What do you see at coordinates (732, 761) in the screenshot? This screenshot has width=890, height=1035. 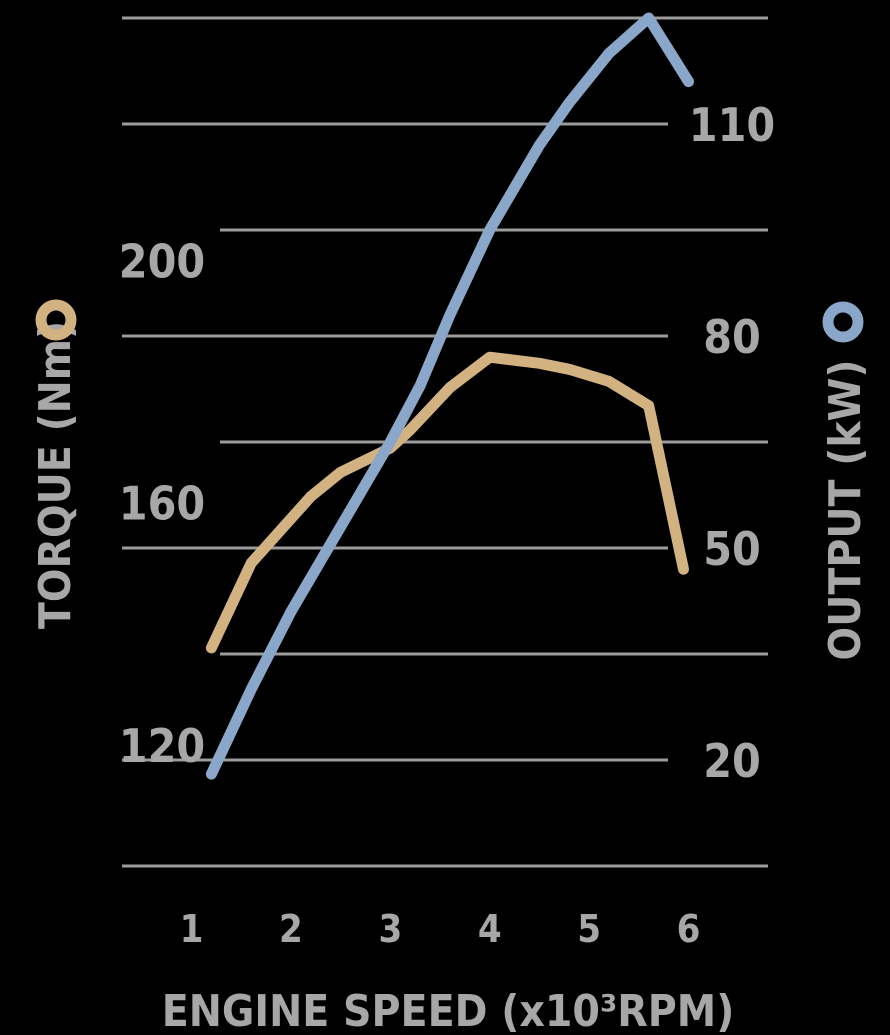 I see `right-tick-label: 20` at bounding box center [732, 761].